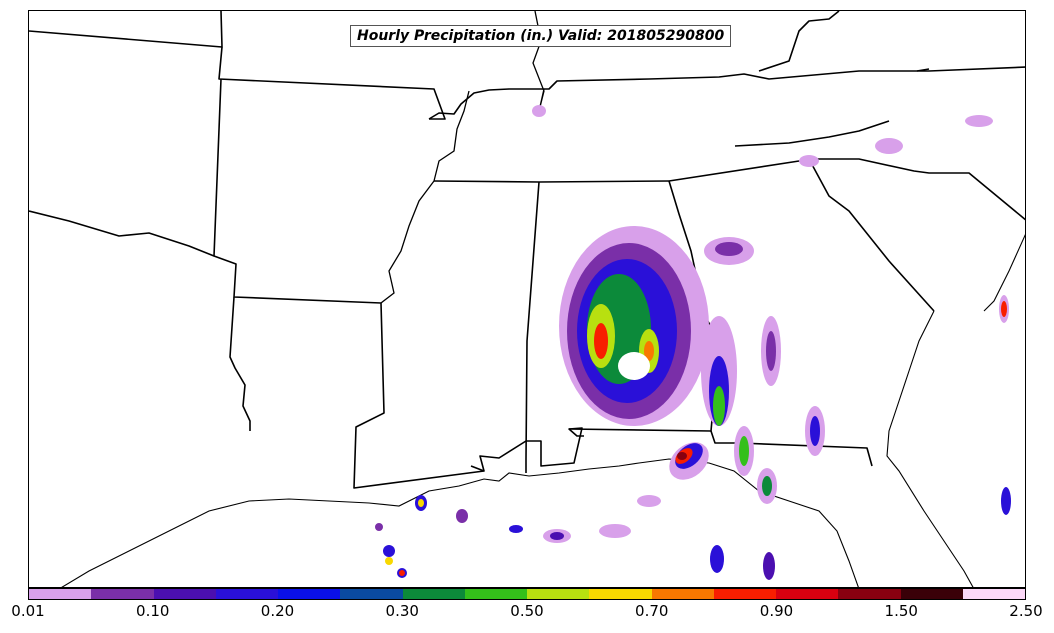 The width and height of the screenshot is (1054, 633). What do you see at coordinates (402, 611) in the screenshot?
I see `colorbar-tick-label: 0.30` at bounding box center [402, 611].